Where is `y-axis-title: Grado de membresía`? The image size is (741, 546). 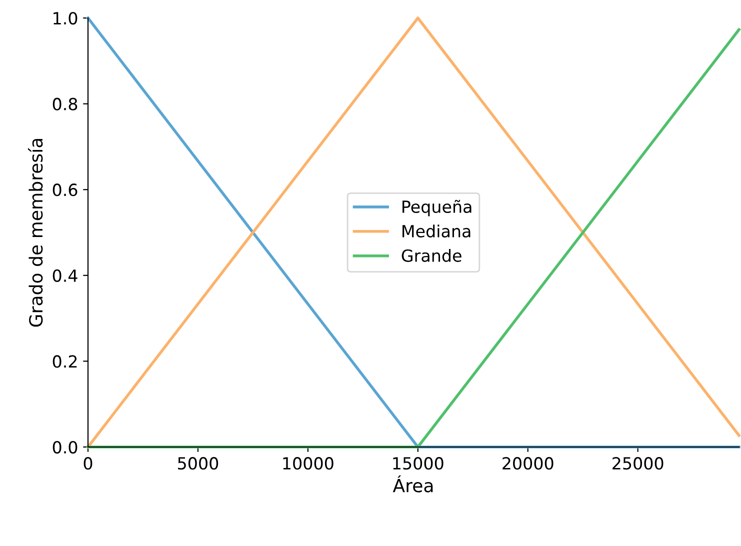
y-axis-title: Grado de membresía is located at coordinates (35, 232).